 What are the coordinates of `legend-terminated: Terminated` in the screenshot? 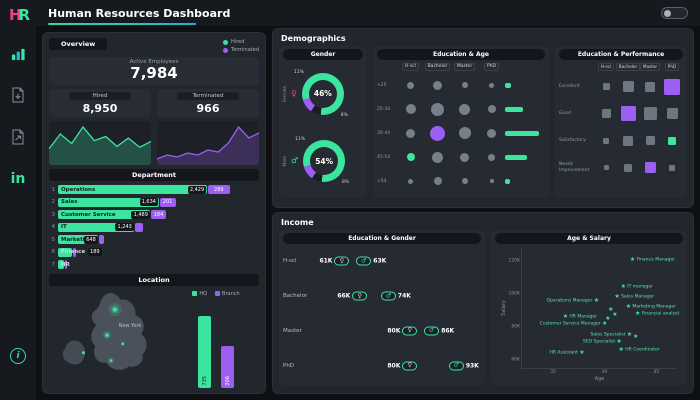 It's located at (241, 50).